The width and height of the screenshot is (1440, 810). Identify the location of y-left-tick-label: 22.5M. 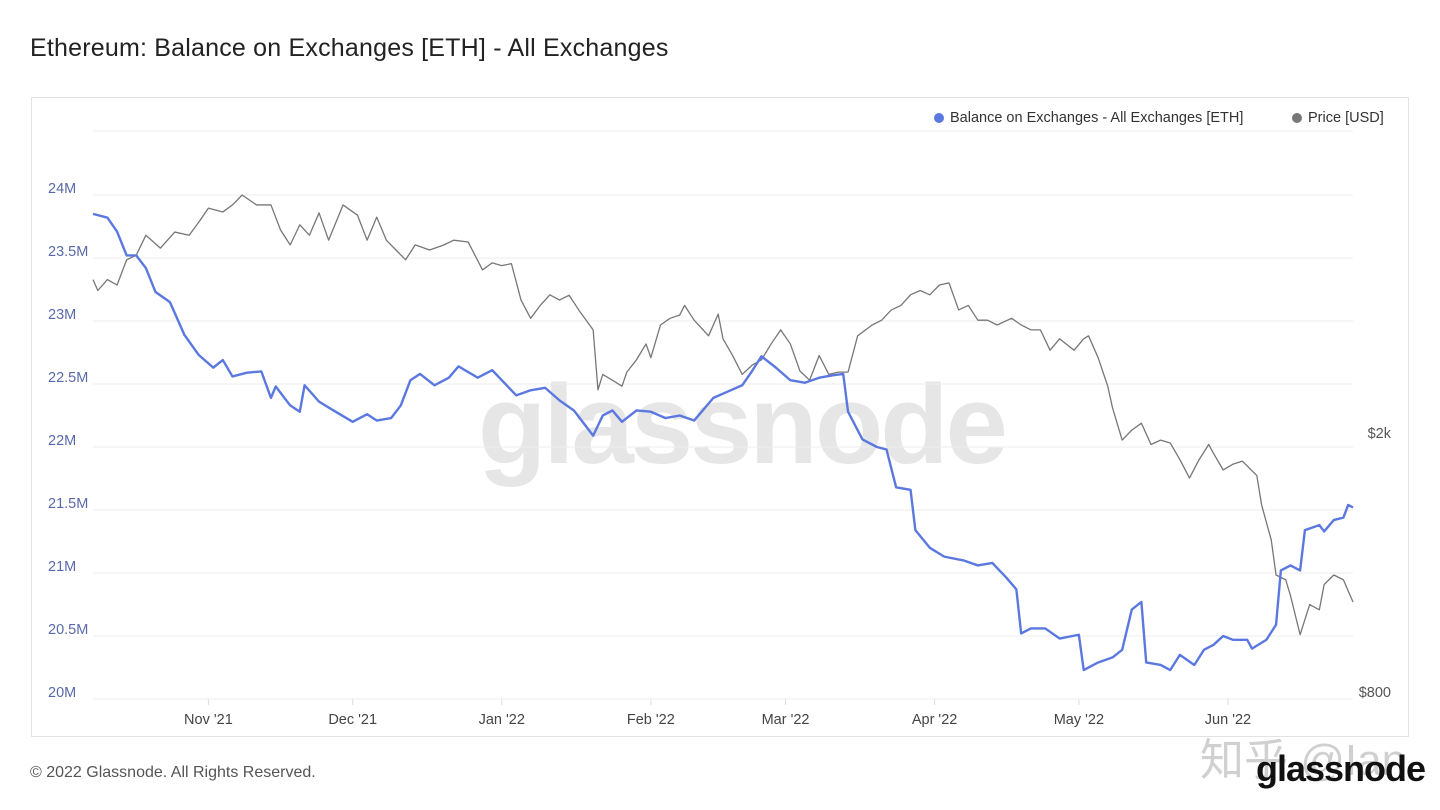
(68, 378).